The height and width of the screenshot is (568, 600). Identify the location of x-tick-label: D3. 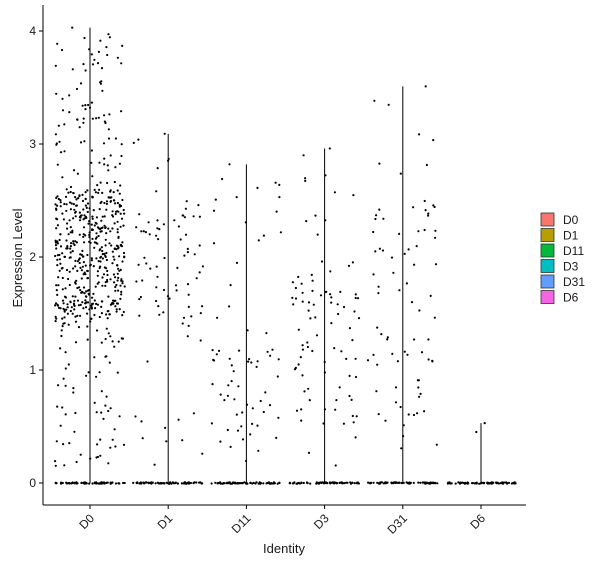
(321, 521).